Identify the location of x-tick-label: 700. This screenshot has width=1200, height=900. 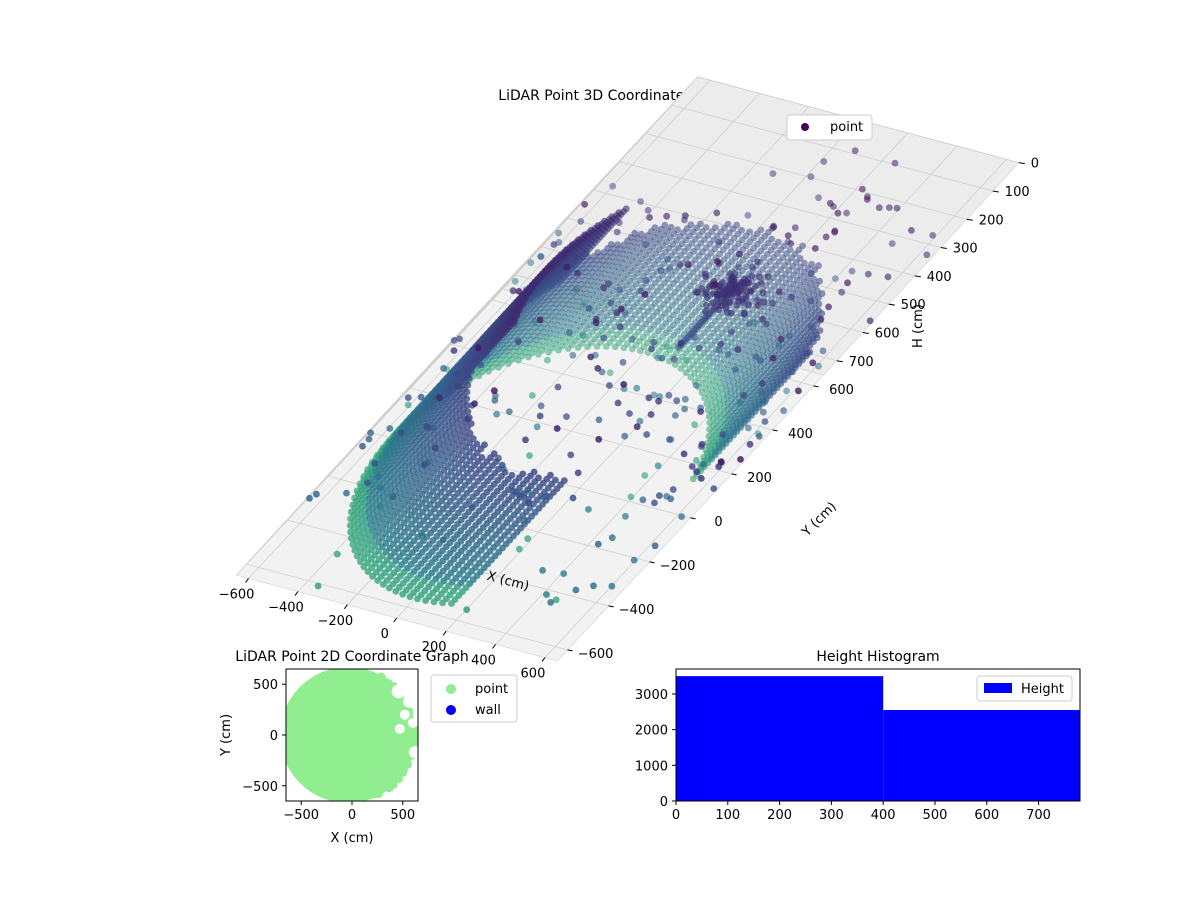
(1038, 815).